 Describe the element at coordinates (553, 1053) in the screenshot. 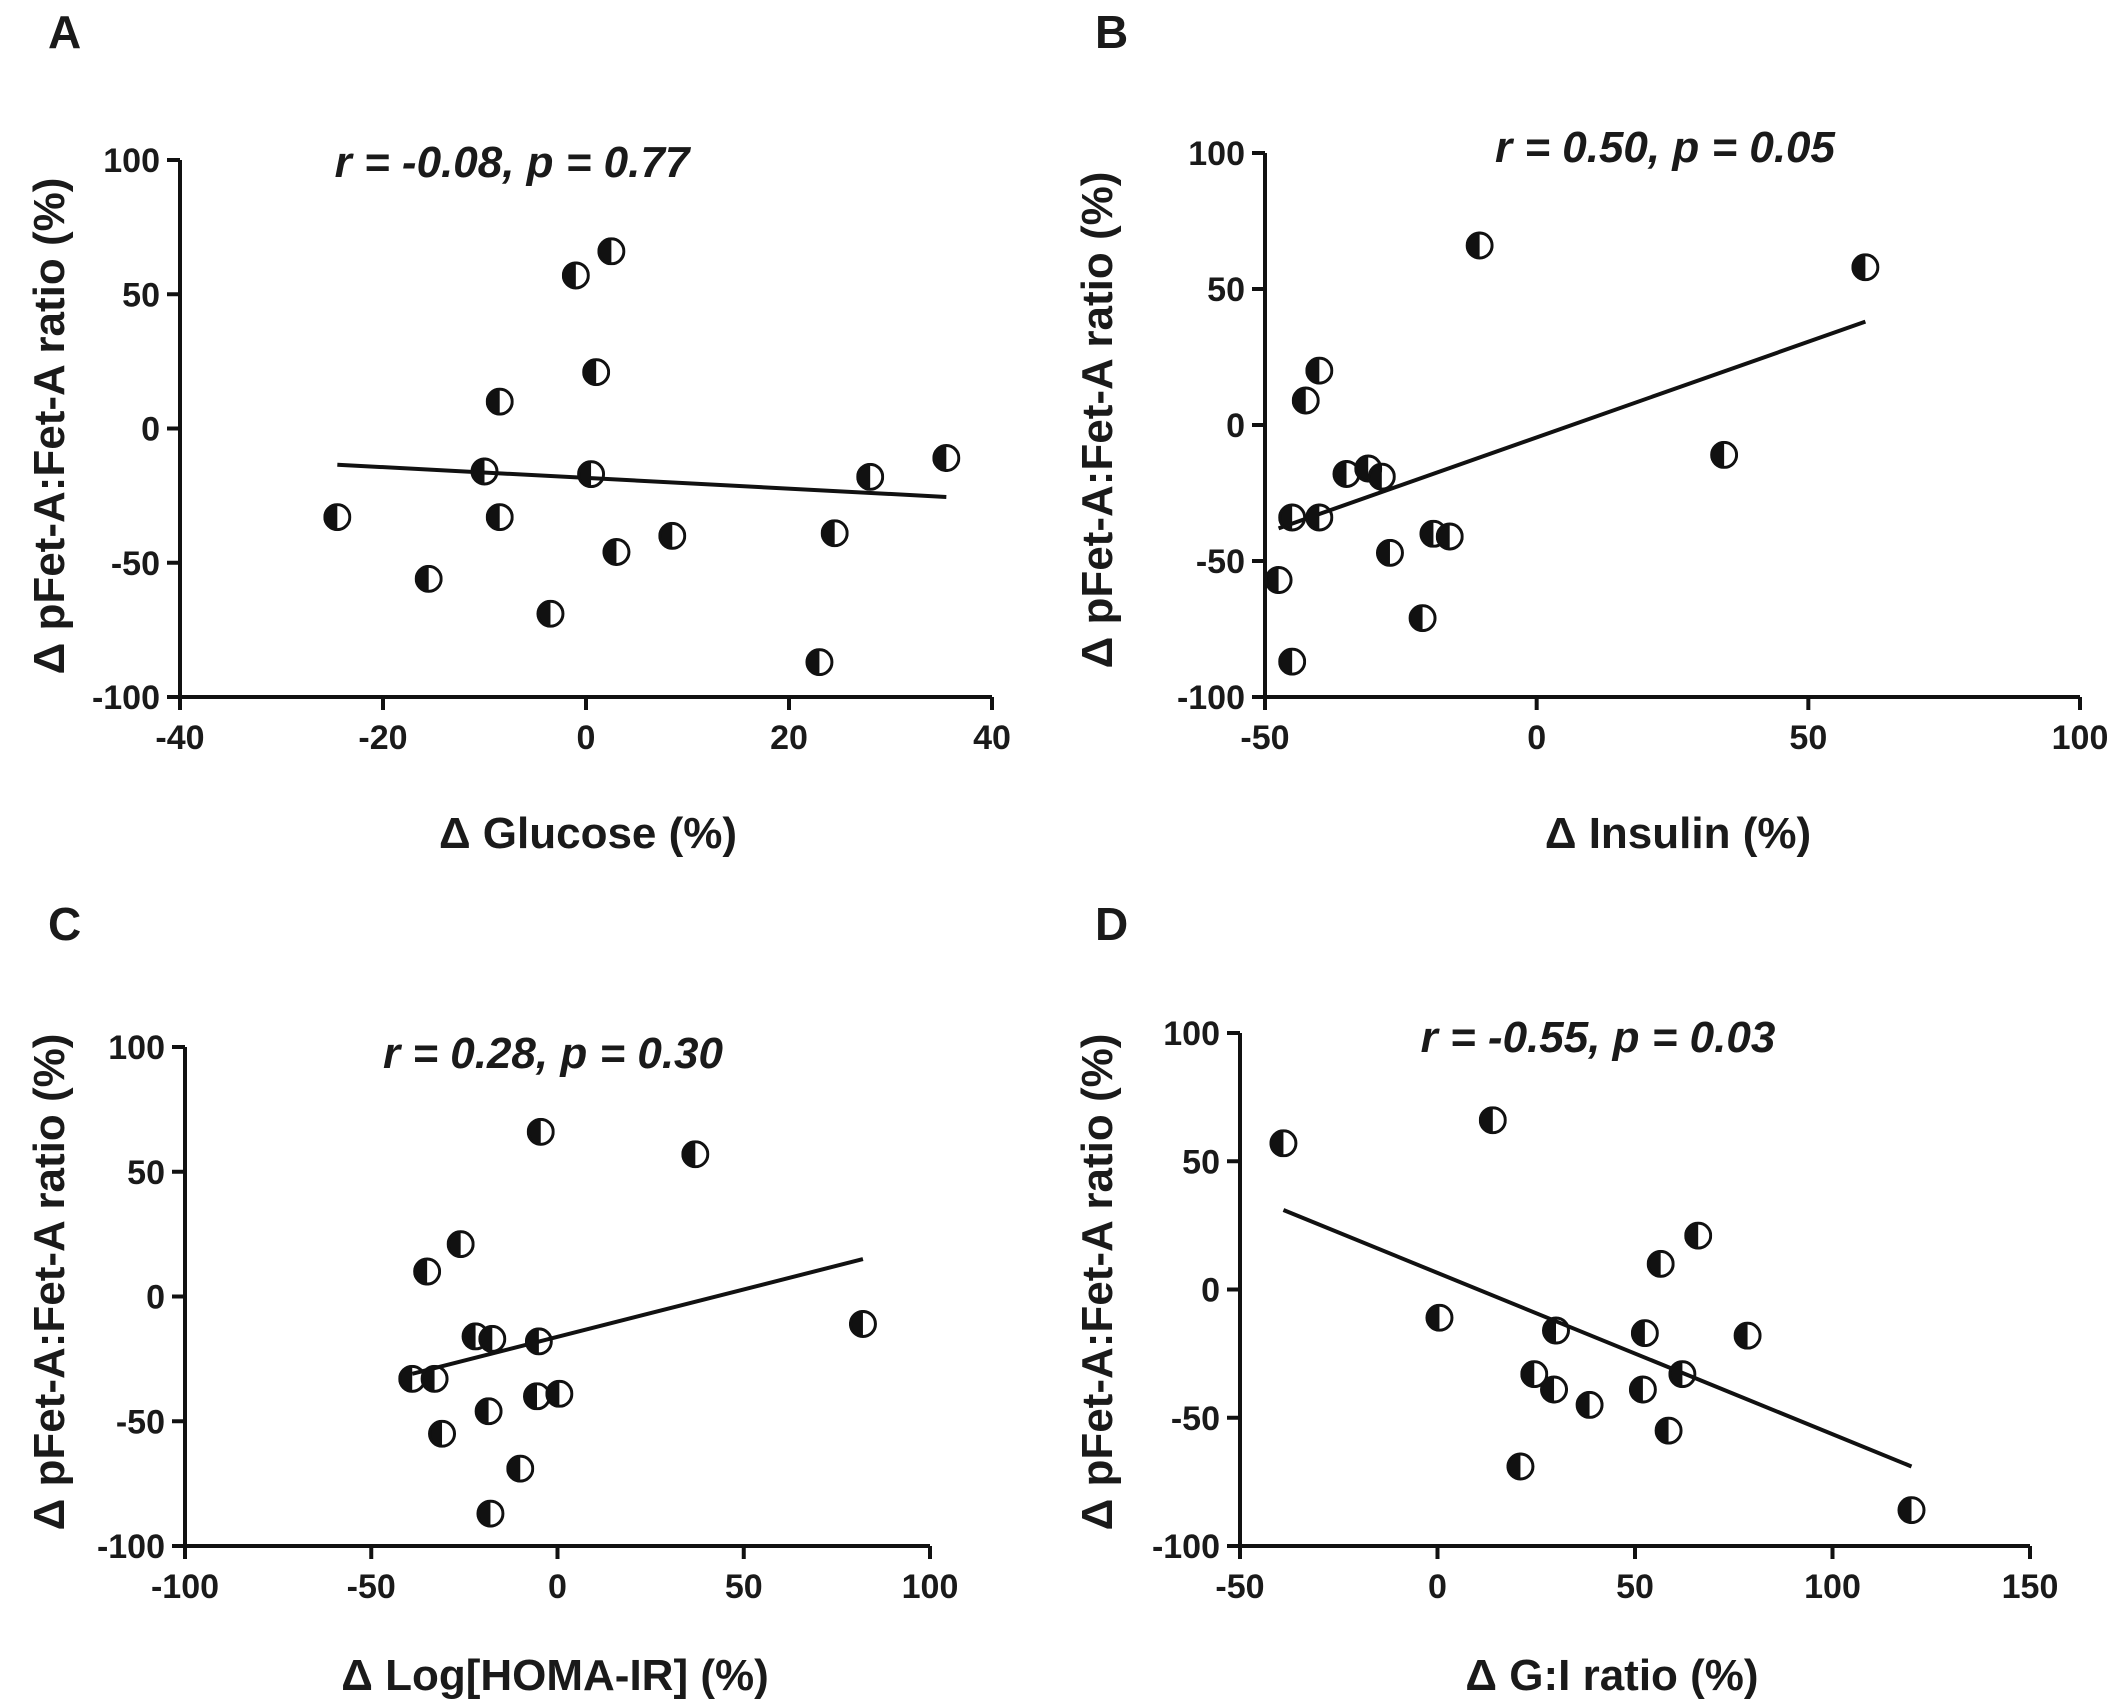

I see `correlation-stat: r = 0.28, p = 0.30` at that location.